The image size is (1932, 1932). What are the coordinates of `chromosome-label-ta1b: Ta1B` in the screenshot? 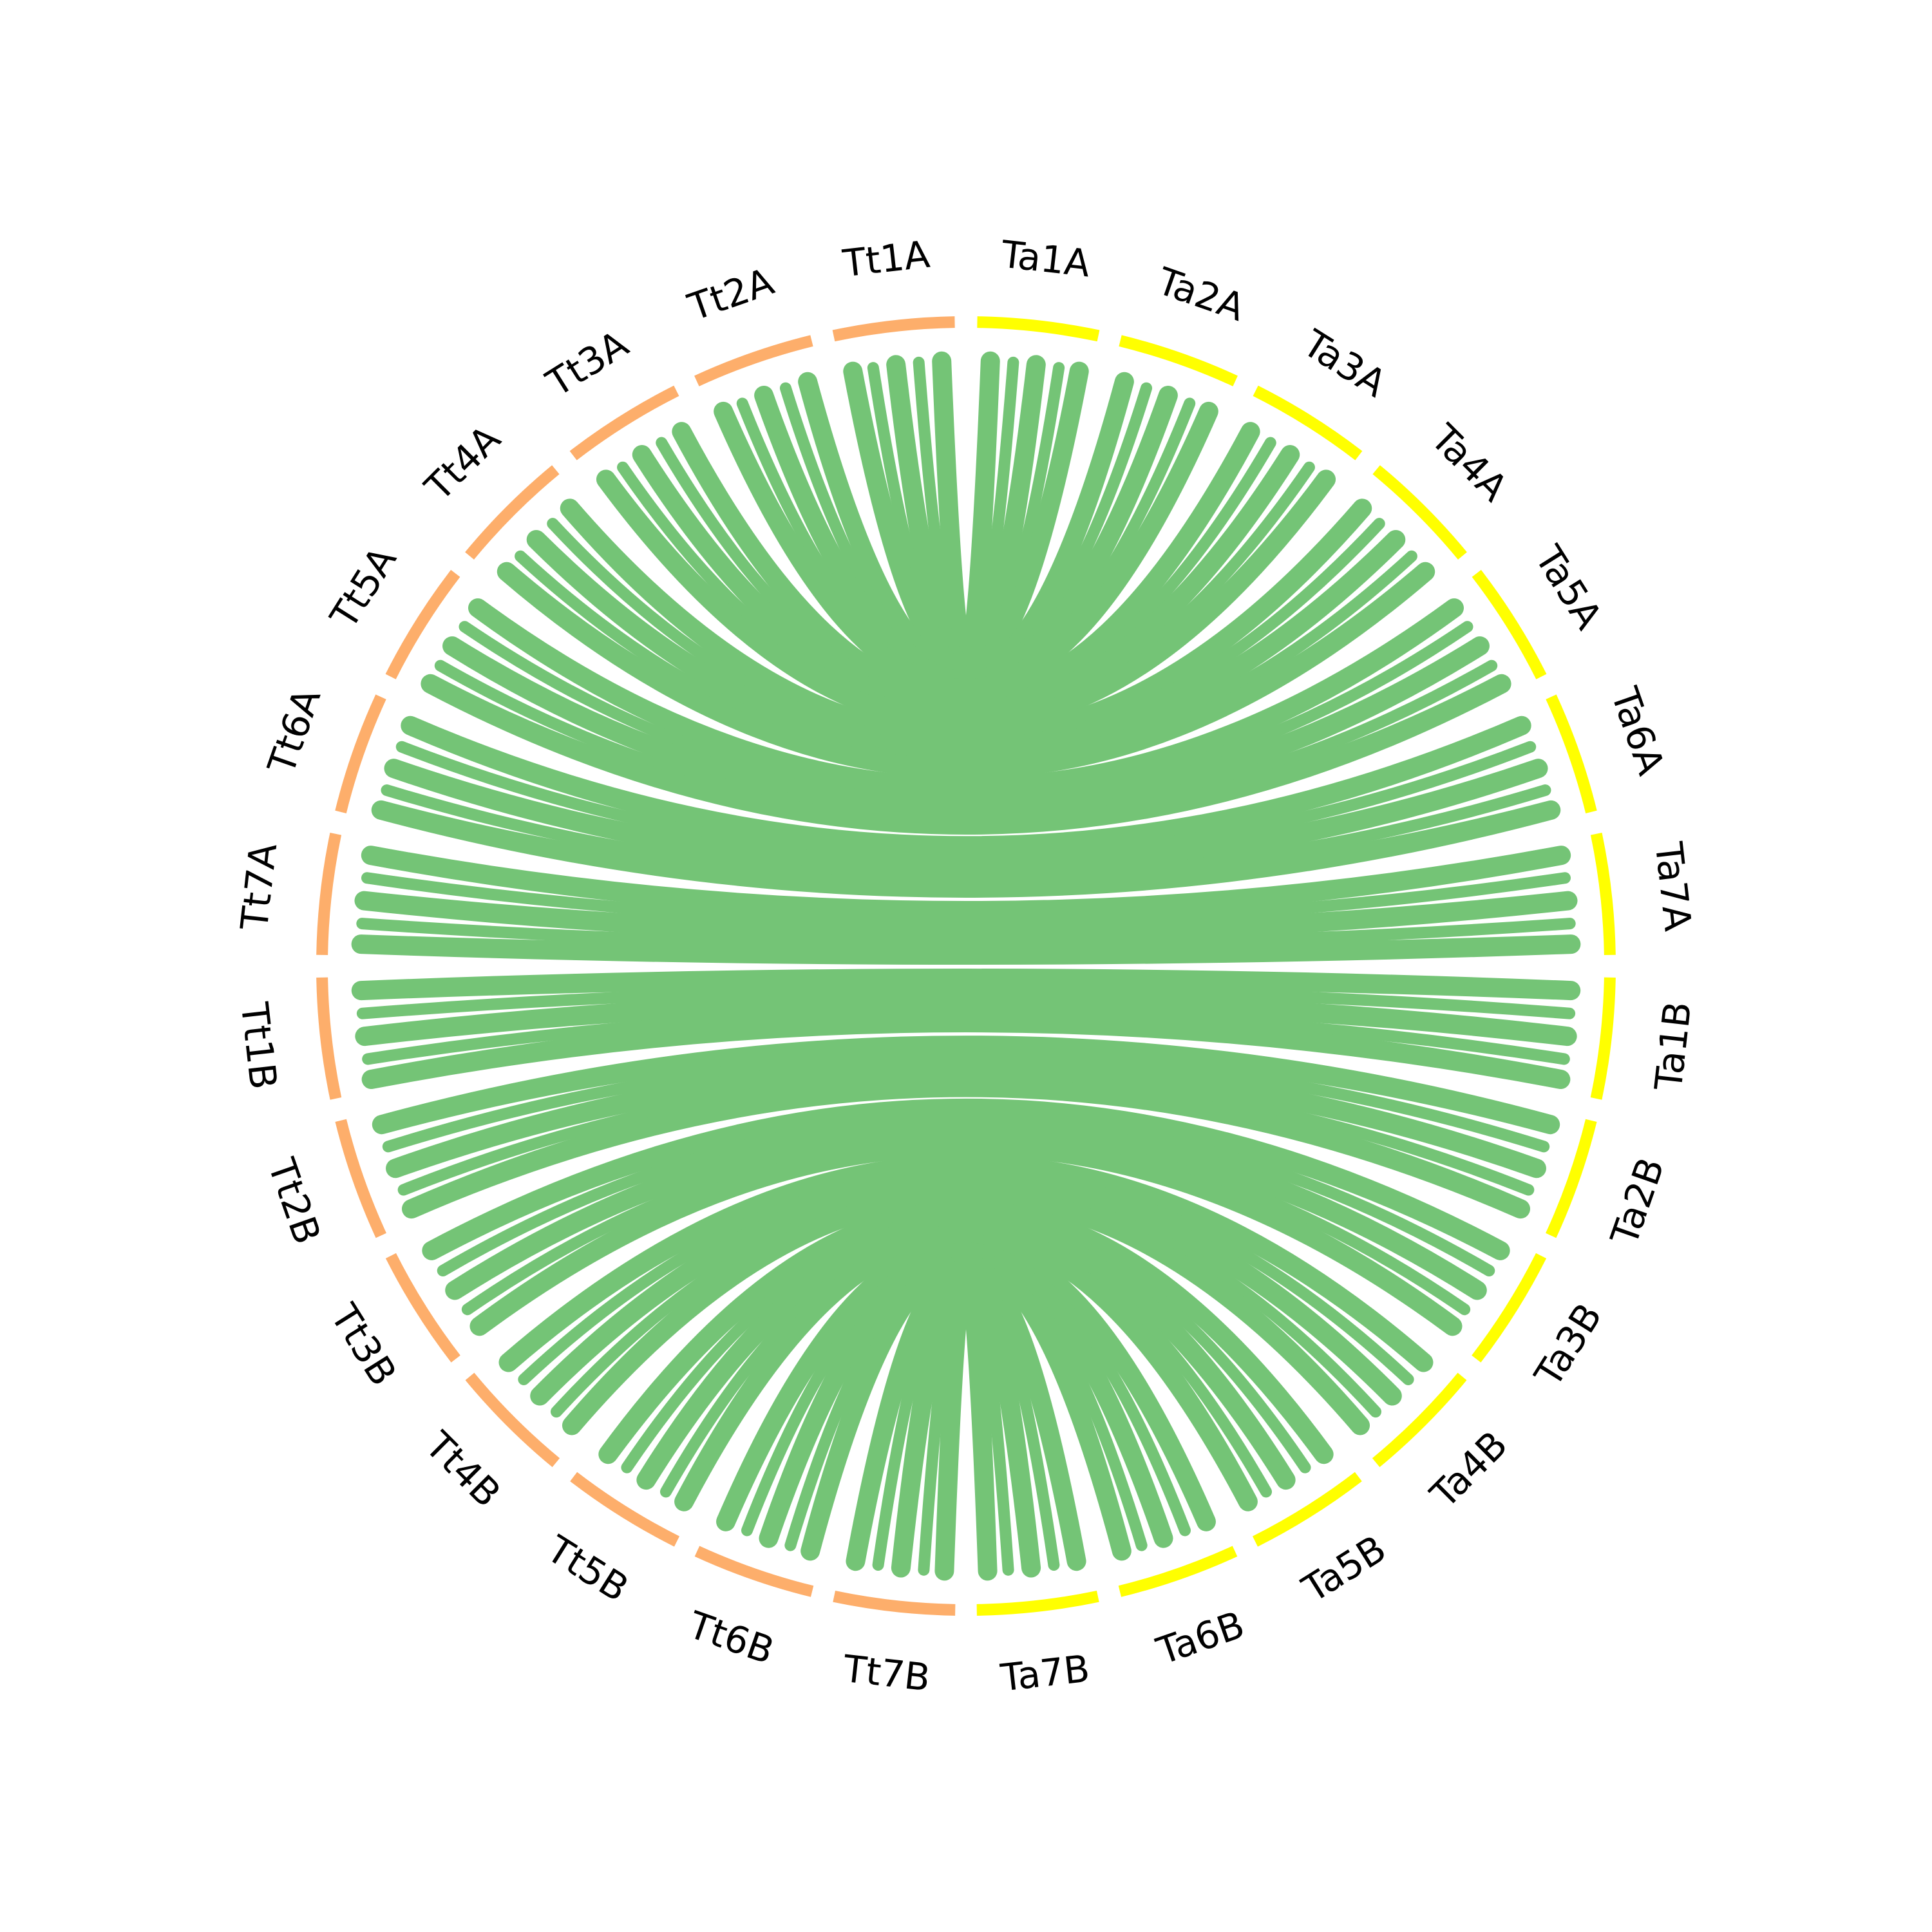 It's located at (1673, 1046).